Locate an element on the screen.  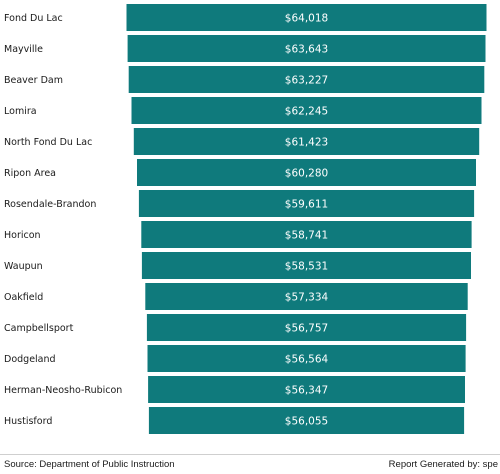
category-label: Beaver Dam is located at coordinates (33, 80).